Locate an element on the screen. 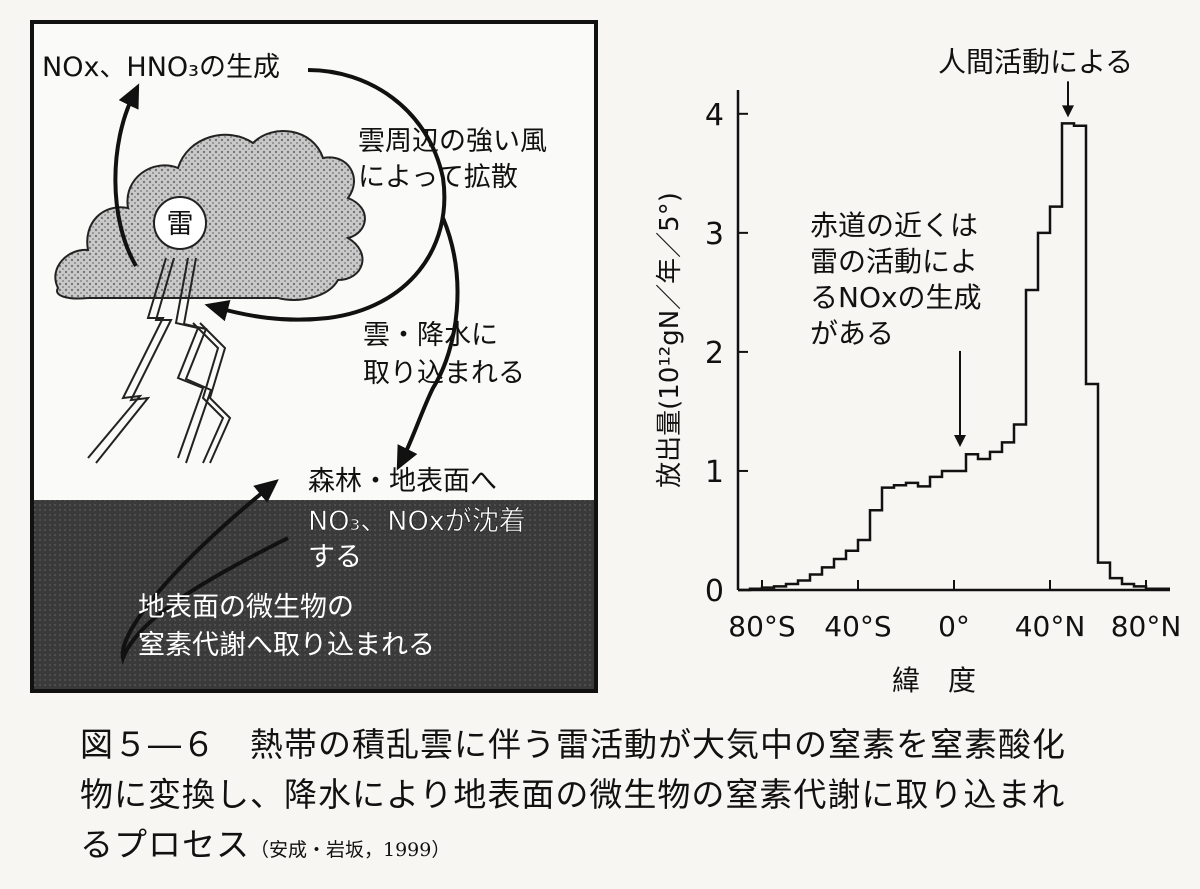  lightning-bolts is located at coordinates (159, 360).